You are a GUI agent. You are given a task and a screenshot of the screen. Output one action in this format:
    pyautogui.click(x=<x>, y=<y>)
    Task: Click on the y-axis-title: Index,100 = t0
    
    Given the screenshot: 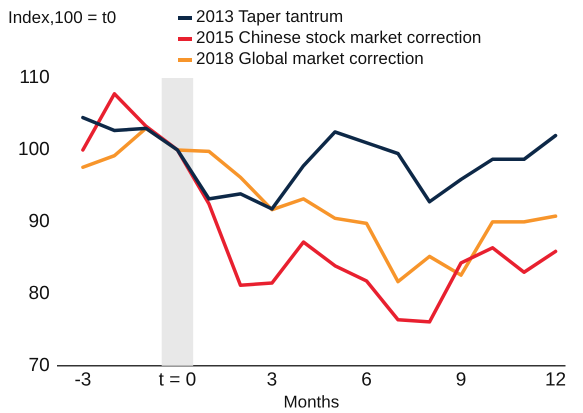 What is the action you would take?
    pyautogui.click(x=62, y=18)
    